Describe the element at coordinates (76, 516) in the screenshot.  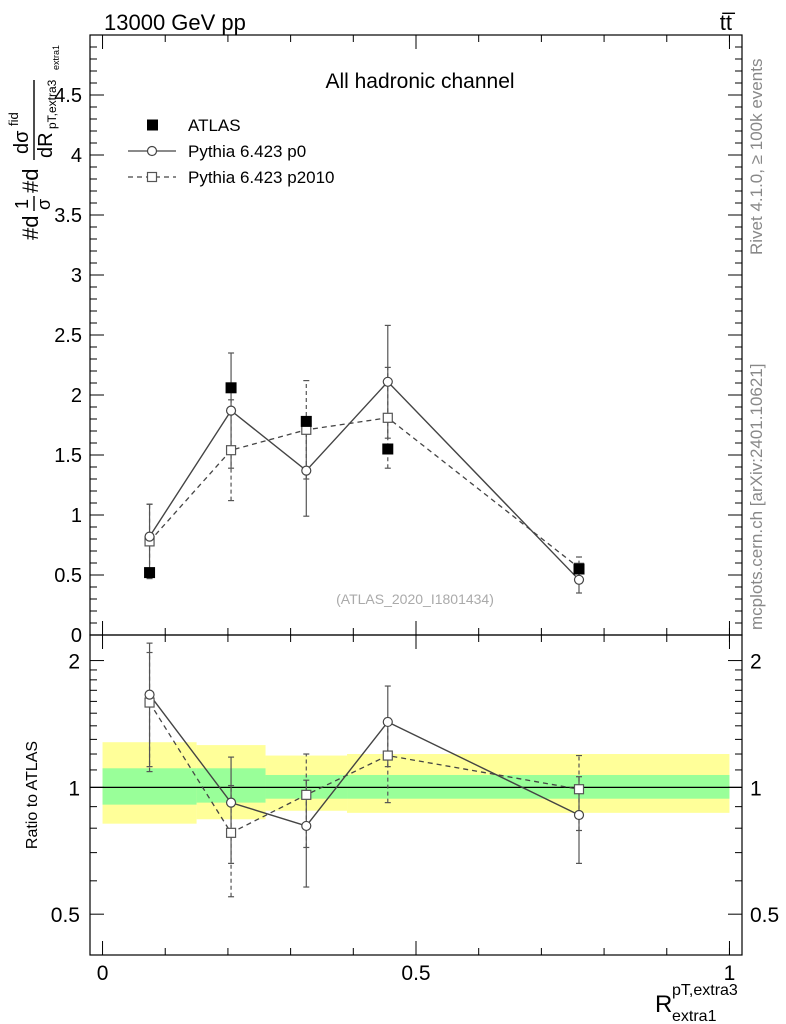
I see `y-tick-label: 1` at that location.